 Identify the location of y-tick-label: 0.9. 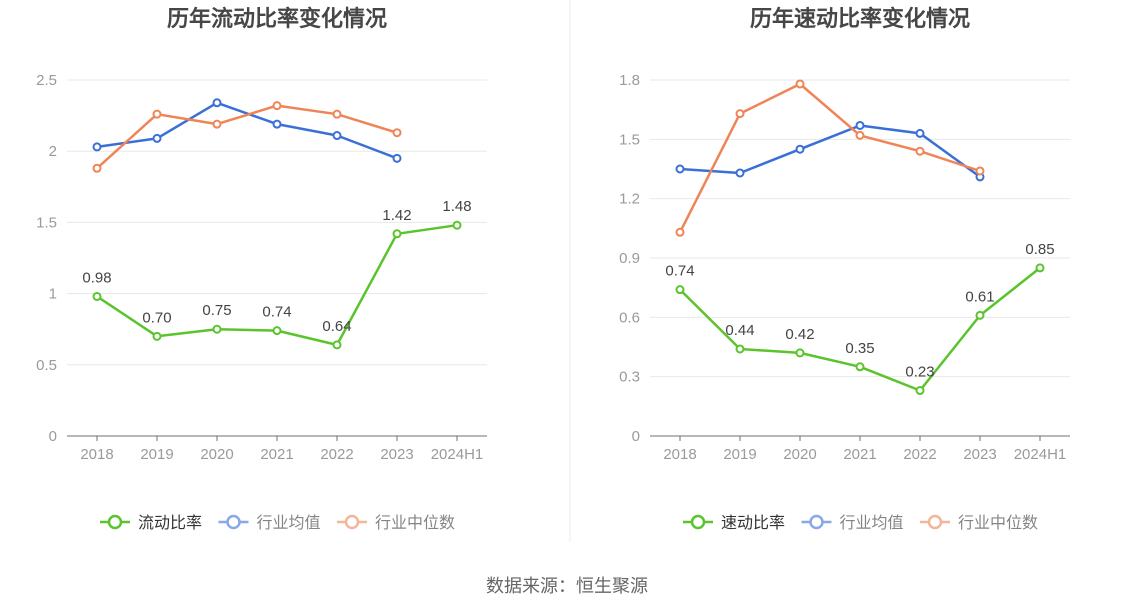
(629, 258).